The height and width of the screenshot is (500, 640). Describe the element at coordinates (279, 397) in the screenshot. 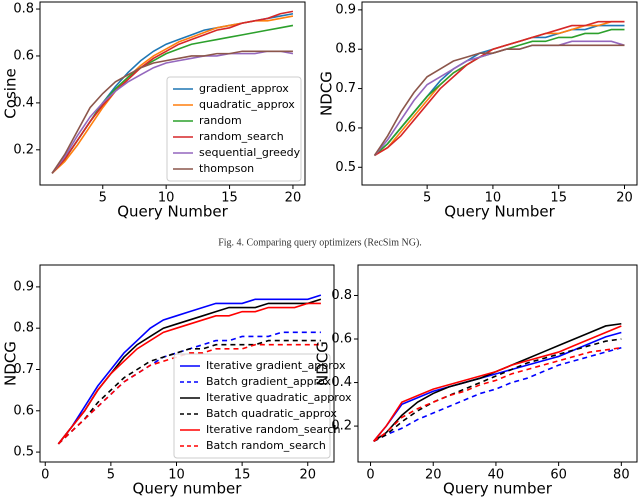

I see `legend-label: Iterative quadratic_approx` at that location.